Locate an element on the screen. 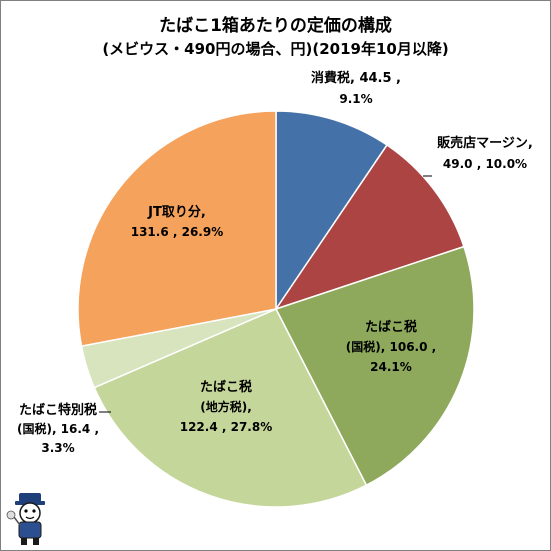  chart-title: たばこ1箱あたりの定価の構成 is located at coordinates (275, 26).